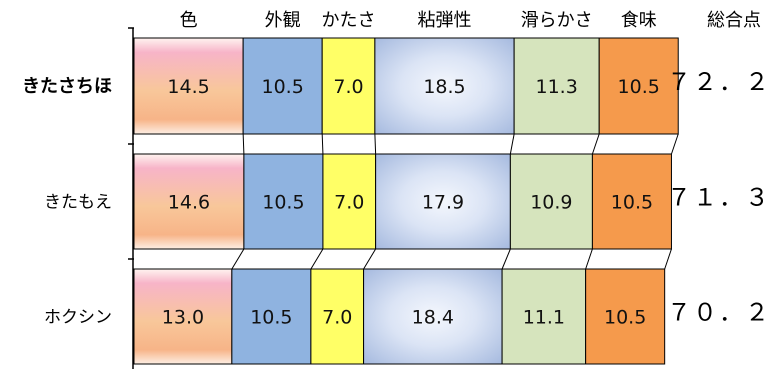 The width and height of the screenshot is (779, 369). I want to click on data-label: 13.0, so click(183, 318).